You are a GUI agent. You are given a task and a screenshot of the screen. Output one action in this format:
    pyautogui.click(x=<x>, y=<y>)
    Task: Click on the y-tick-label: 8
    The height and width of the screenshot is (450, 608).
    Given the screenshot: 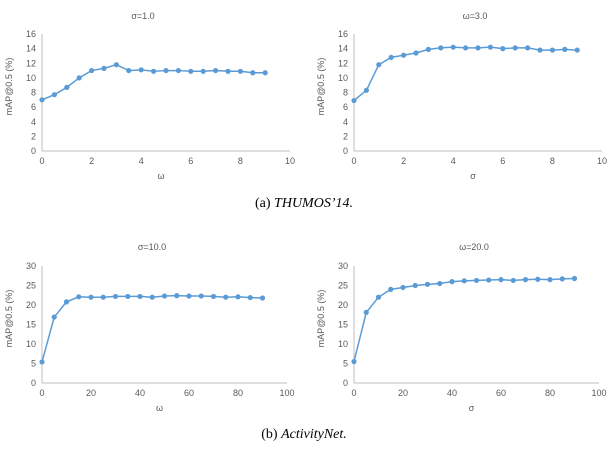 What is the action you would take?
    pyautogui.click(x=33, y=93)
    